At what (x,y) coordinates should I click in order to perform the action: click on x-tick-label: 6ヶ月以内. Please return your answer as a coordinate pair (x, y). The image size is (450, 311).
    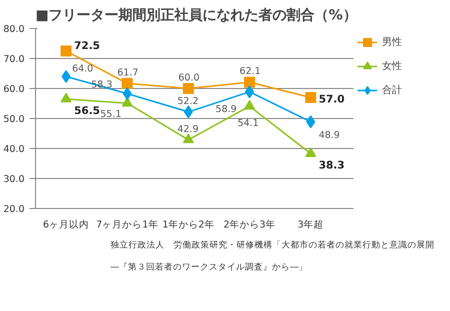
    Looking at the image, I should click on (66, 224).